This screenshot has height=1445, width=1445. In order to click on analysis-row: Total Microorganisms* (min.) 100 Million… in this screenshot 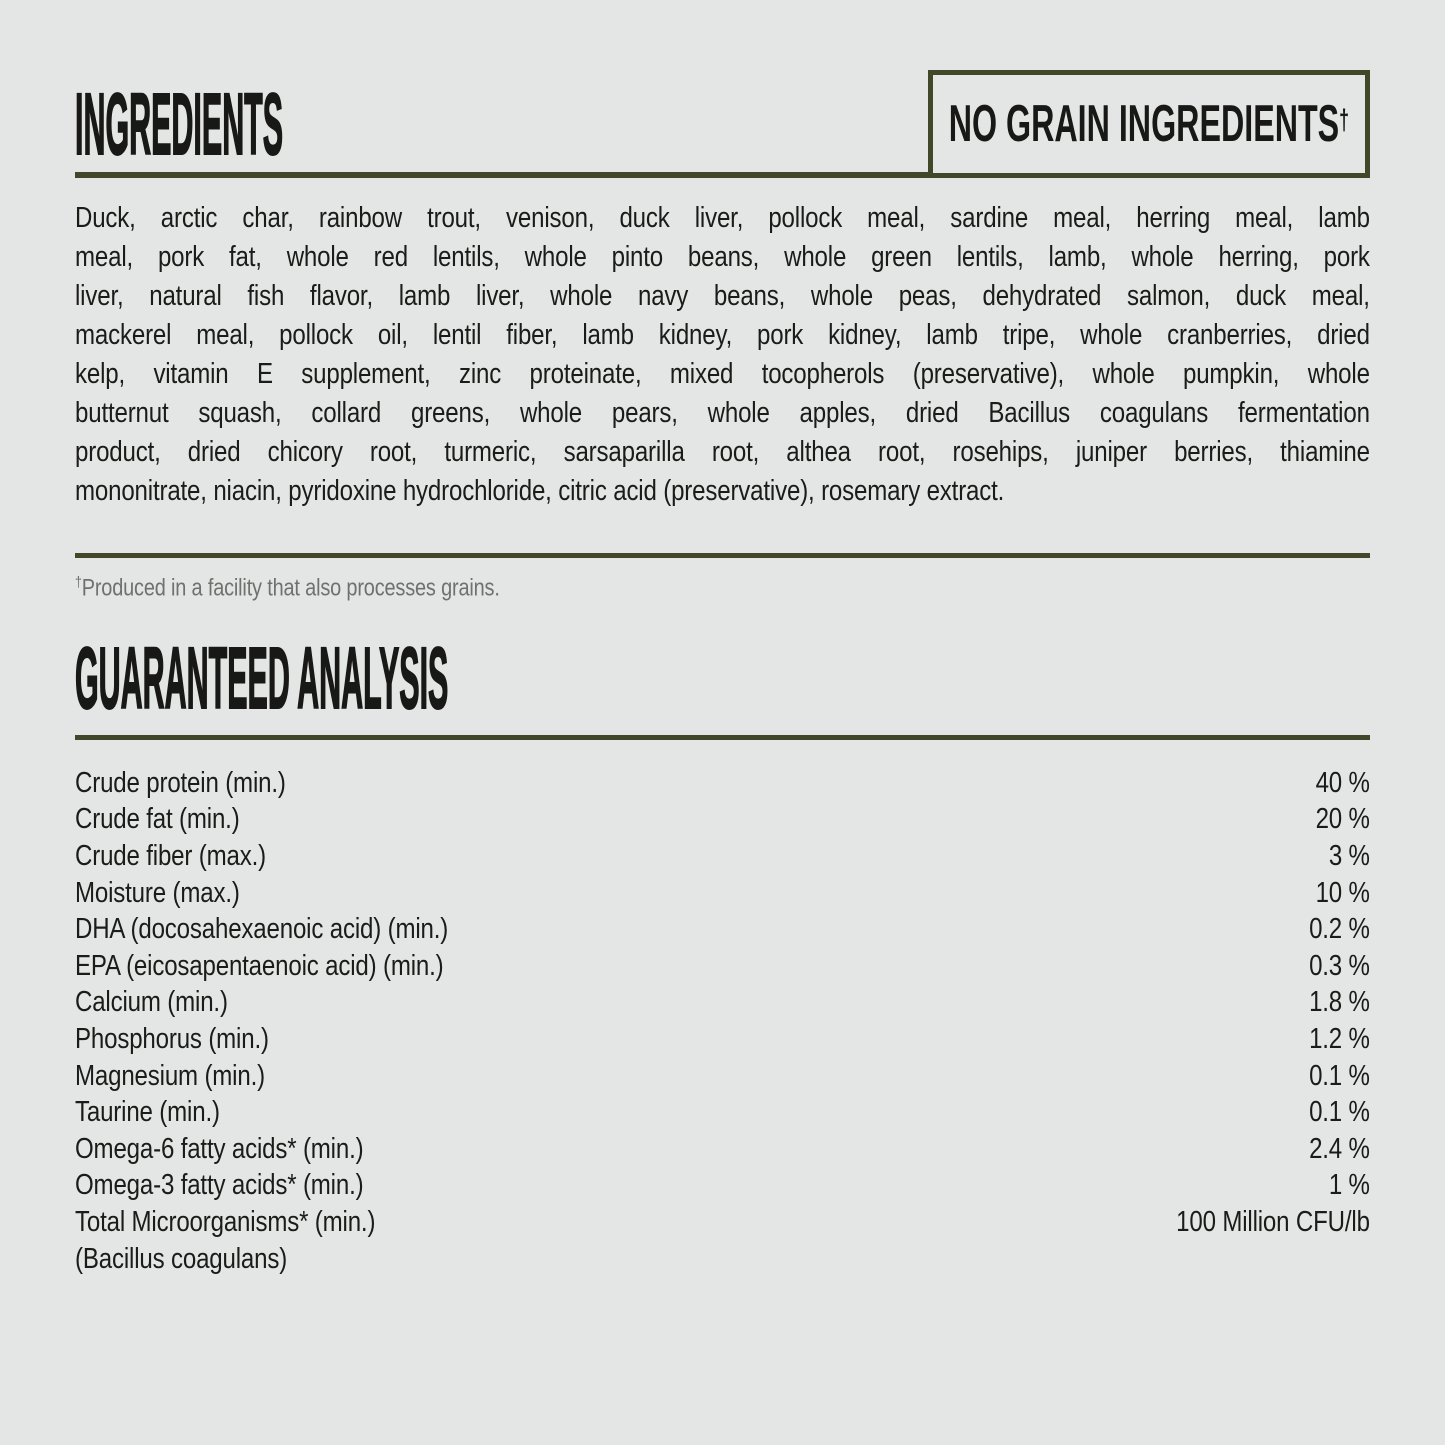, I will do `click(722, 1222)`.